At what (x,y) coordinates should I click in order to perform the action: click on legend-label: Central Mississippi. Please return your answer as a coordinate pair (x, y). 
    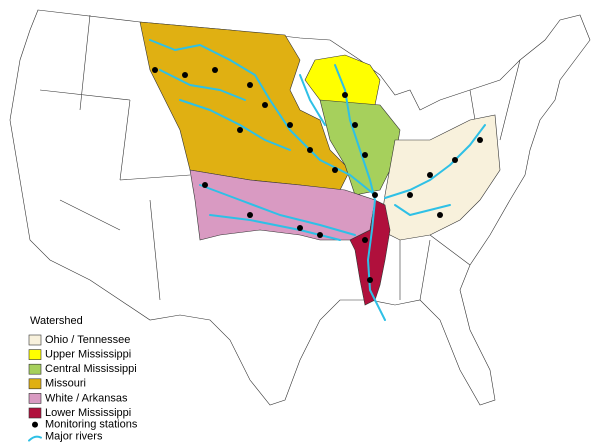
    Looking at the image, I should click on (91, 369).